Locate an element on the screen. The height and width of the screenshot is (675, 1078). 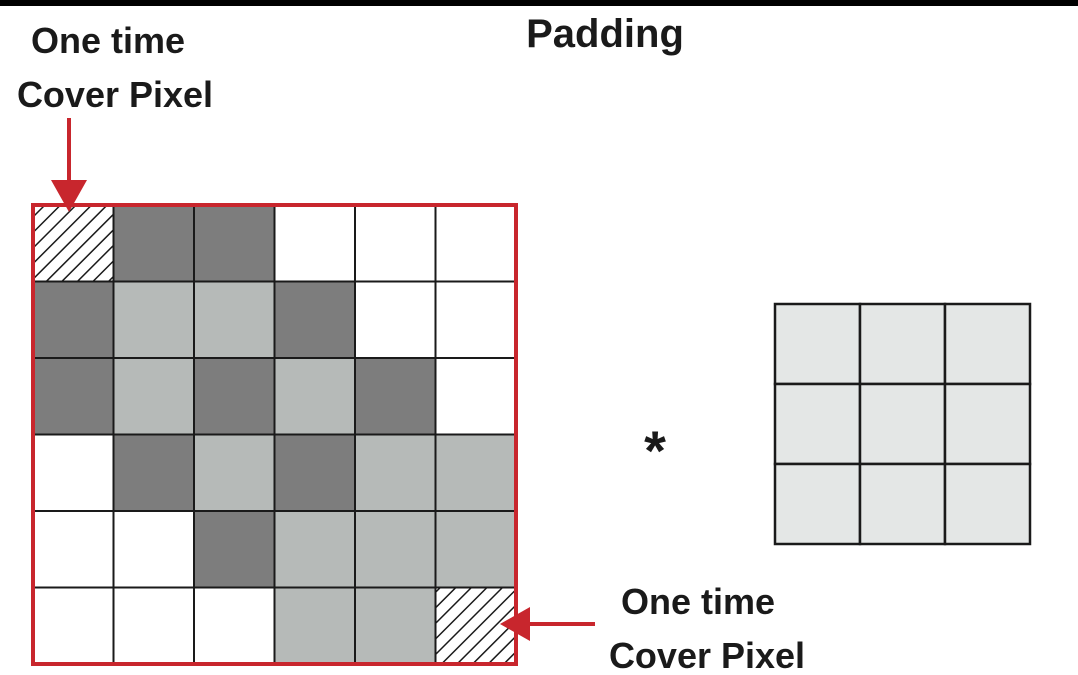
bottom-annotation-line2: Cover Pixel is located at coordinates (707, 655).